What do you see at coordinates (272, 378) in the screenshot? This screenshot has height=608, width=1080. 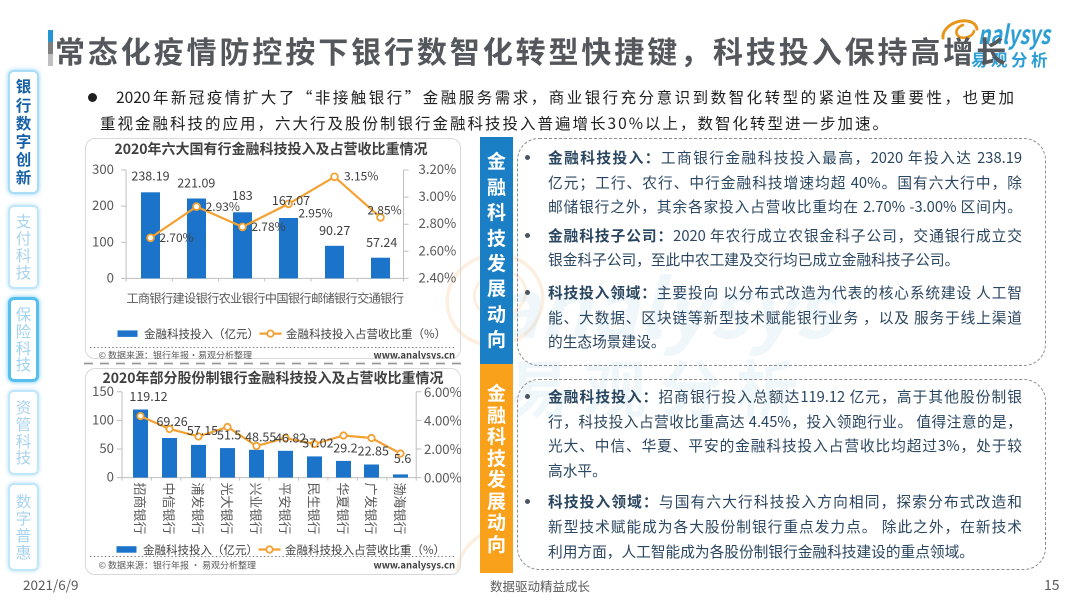 I see `svg-text: 2020年部分股份制银行金融科技投入及占营收比重情况` at bounding box center [272, 378].